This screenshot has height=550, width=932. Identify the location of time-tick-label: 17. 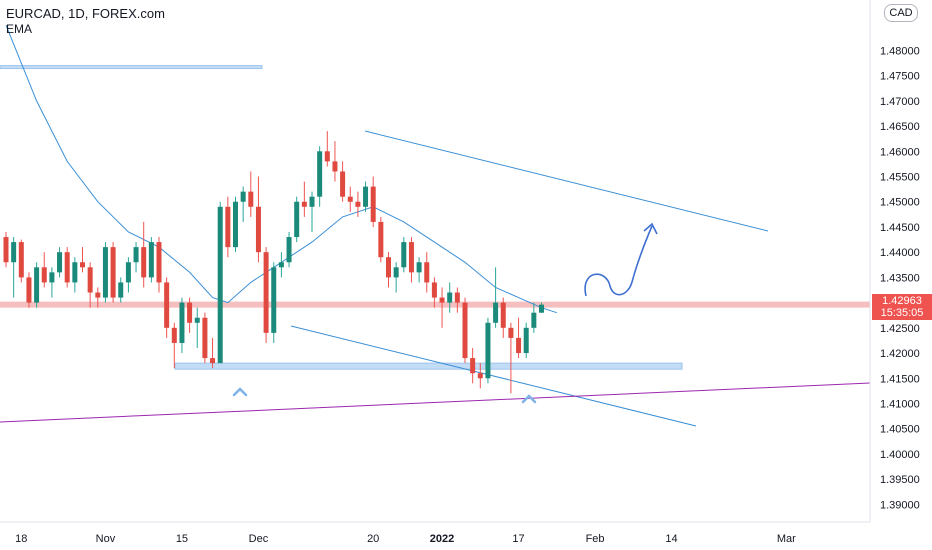
(518, 539).